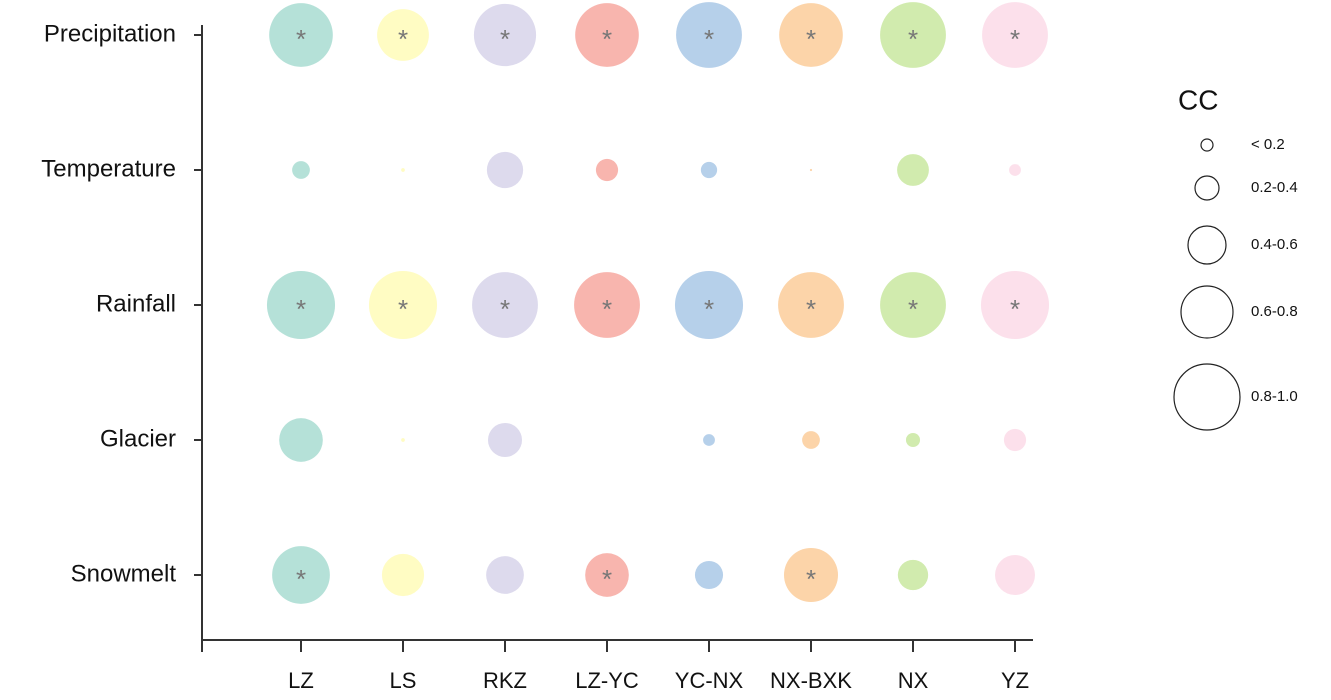 The height and width of the screenshot is (700, 1331). Describe the element at coordinates (1268, 144) in the screenshot. I see `legend-label: < 0.2` at that location.